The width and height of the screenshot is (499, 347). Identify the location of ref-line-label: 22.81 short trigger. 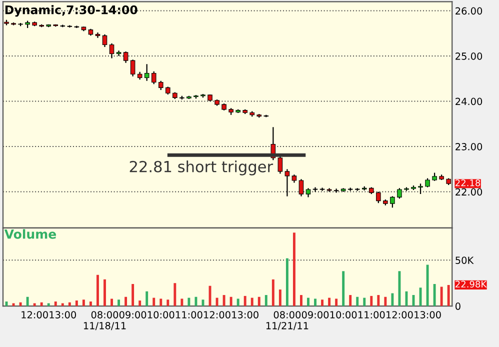
(202, 168).